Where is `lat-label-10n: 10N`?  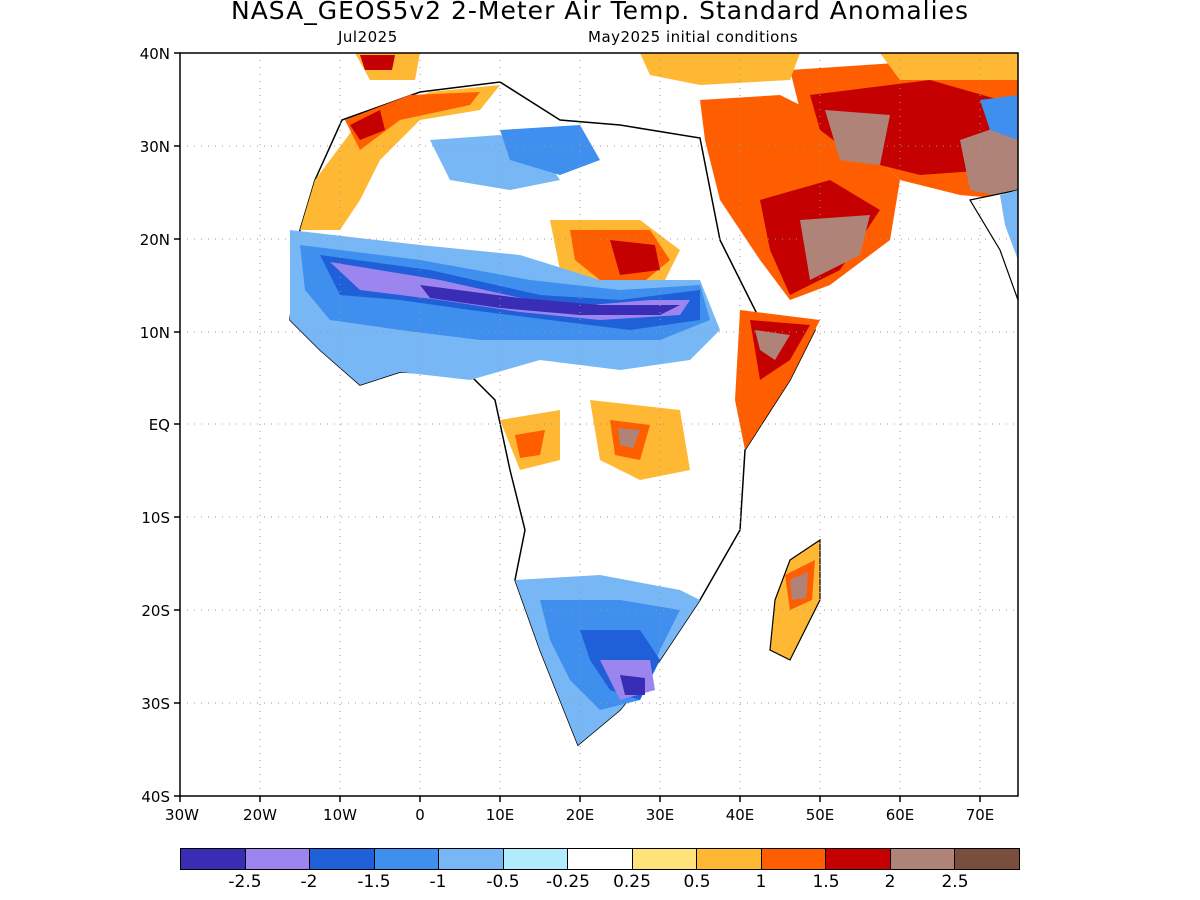
lat-label-10n: 10N is located at coordinates (155, 333).